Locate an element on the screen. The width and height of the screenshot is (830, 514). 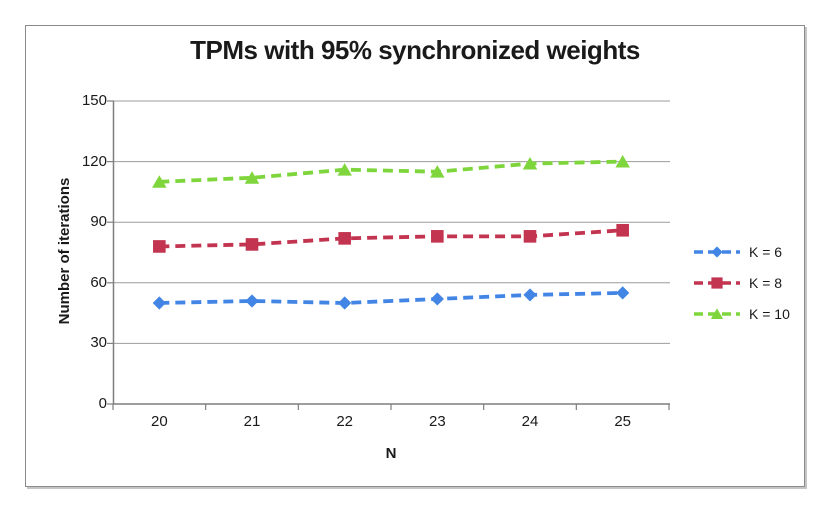
legend-label: K = 8 is located at coordinates (766, 283).